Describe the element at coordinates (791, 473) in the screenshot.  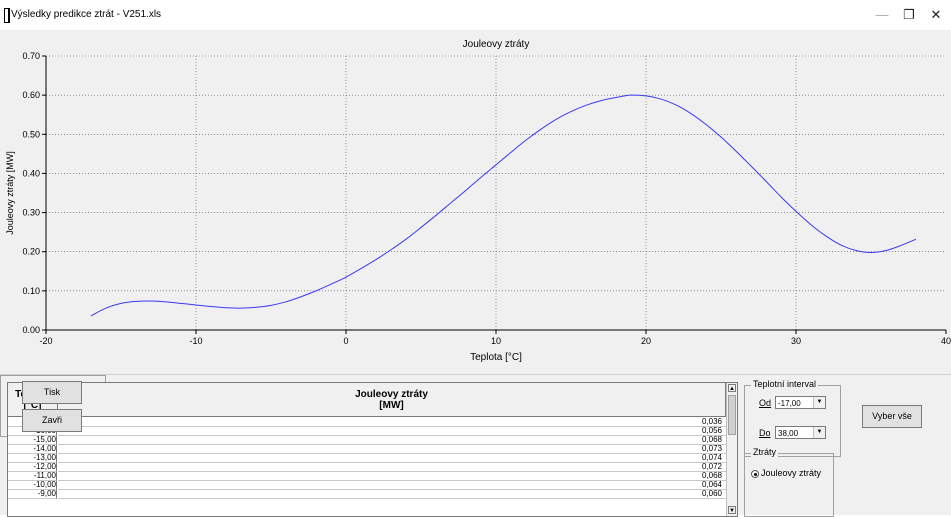
I see `radio-jouleovy-label: Jouleovy ztráty` at that location.